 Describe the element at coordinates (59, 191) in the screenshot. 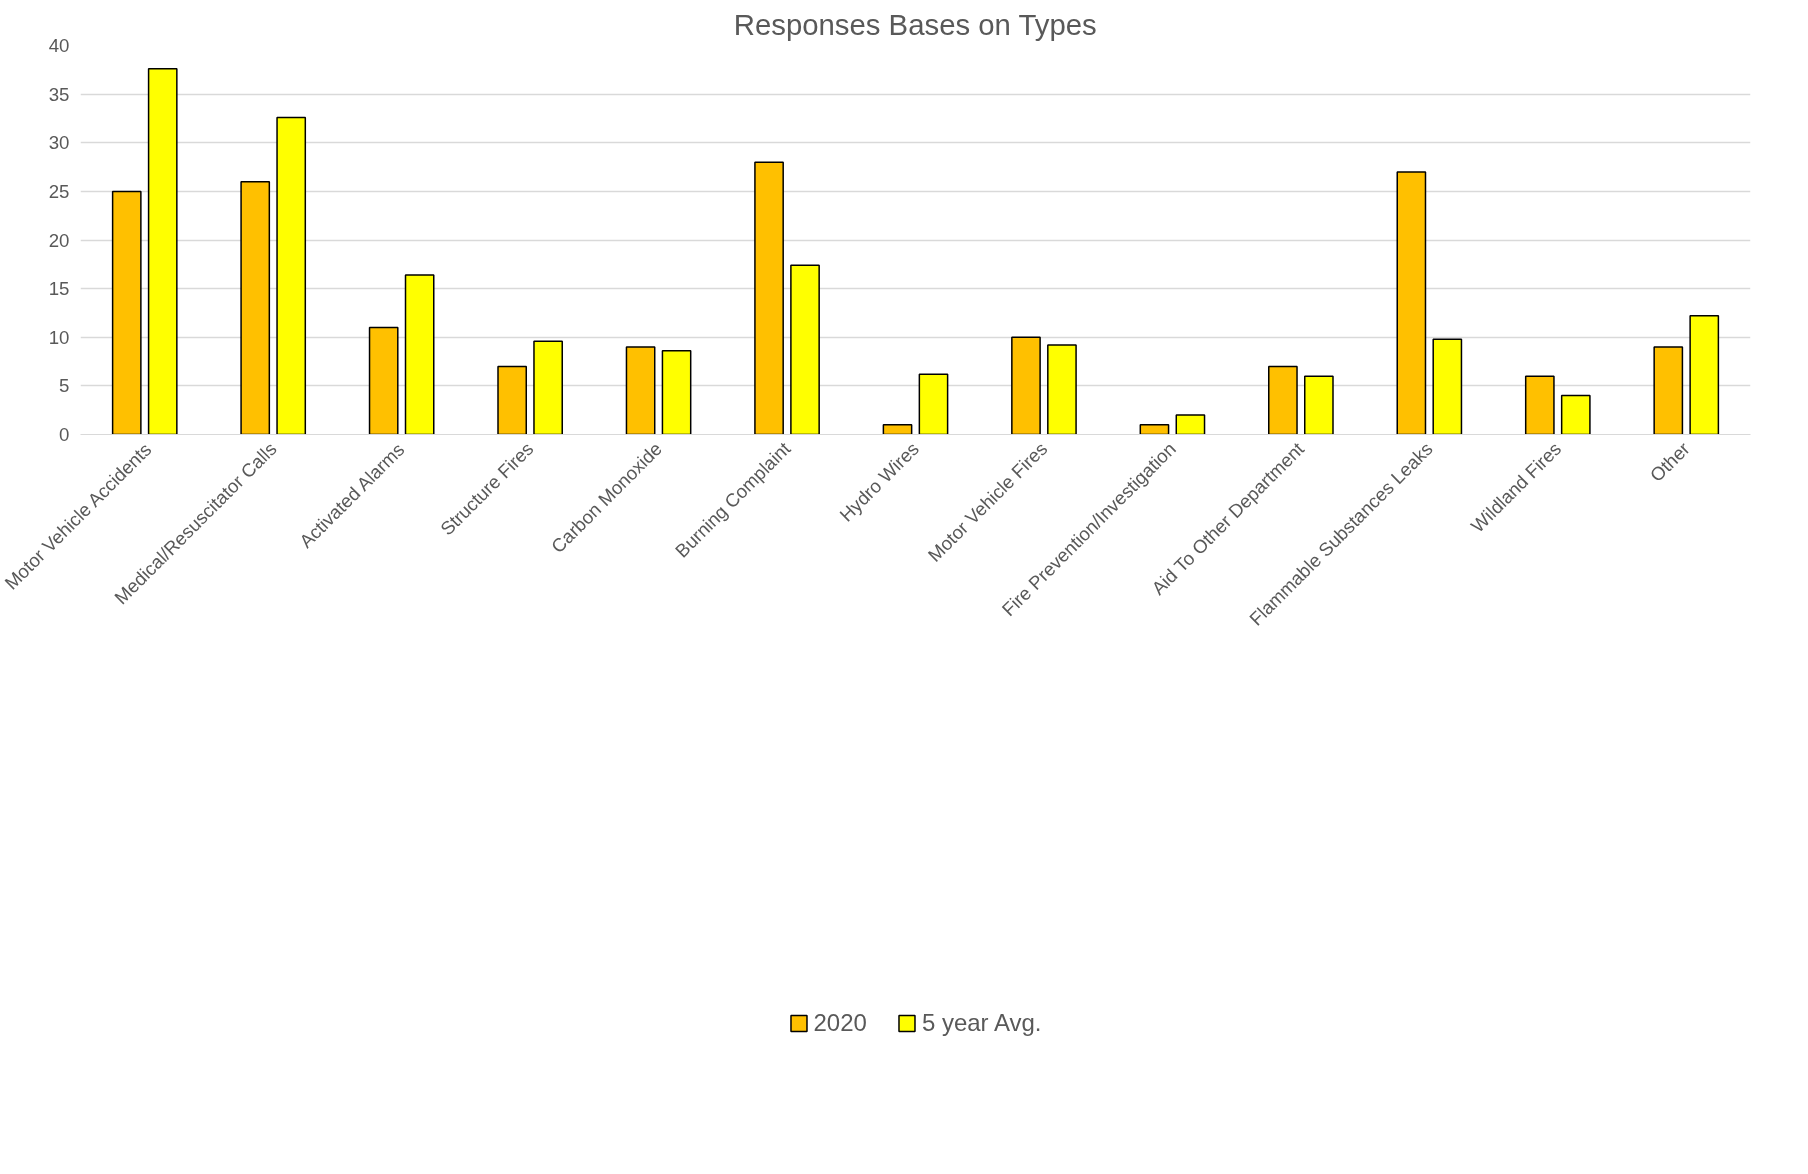

I see `y-tick-label: 25` at that location.